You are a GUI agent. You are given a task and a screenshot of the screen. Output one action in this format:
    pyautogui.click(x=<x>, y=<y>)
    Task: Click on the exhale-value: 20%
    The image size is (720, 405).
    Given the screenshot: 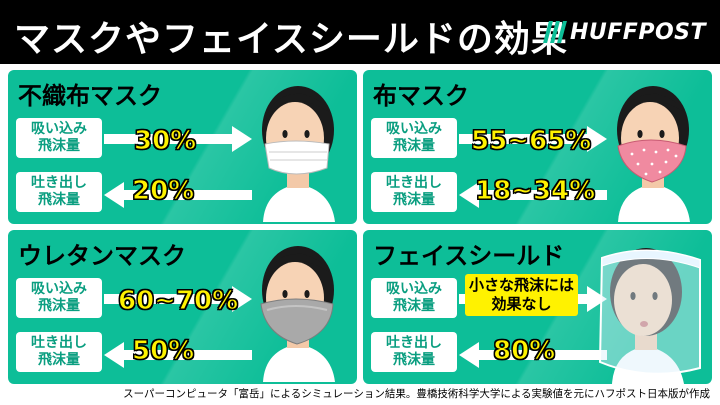 What is the action you would take?
    pyautogui.click(x=163, y=191)
    